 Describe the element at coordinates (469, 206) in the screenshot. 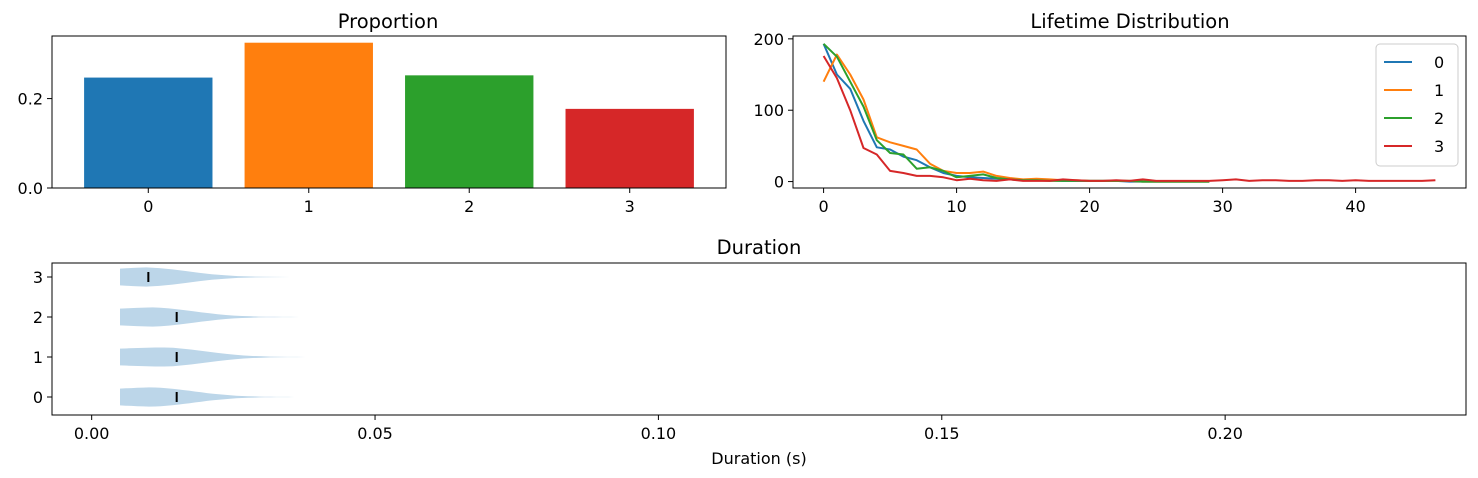

I see `proportion-xtick-label: 2` at that location.